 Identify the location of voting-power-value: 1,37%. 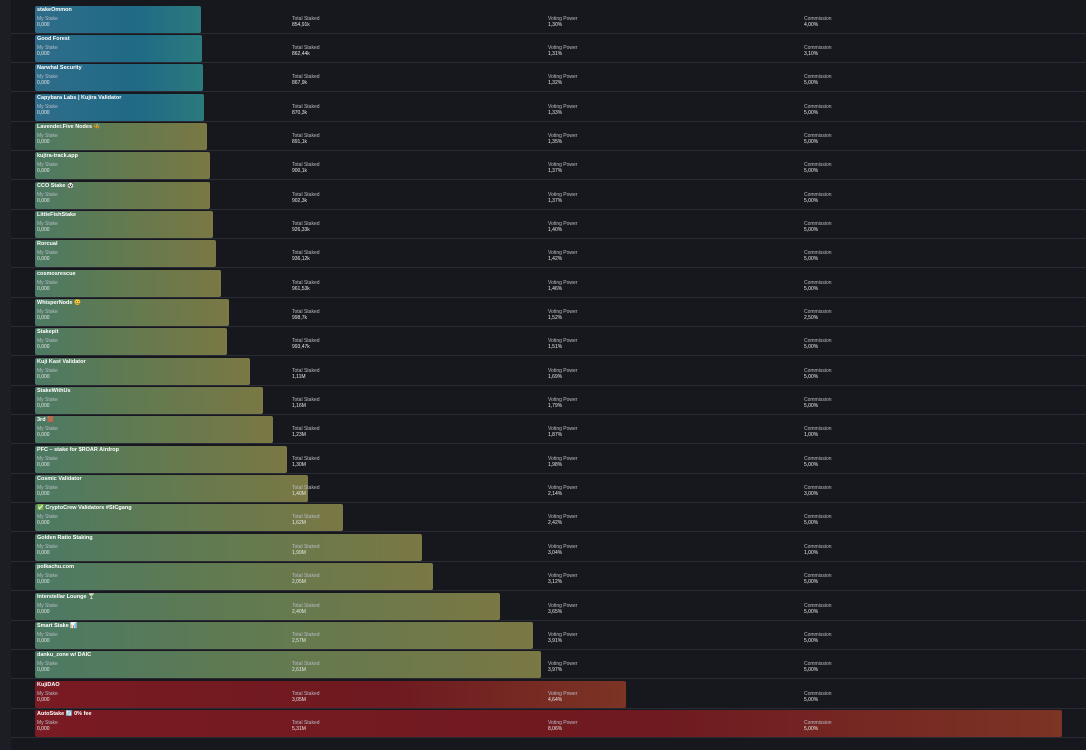
(555, 171).